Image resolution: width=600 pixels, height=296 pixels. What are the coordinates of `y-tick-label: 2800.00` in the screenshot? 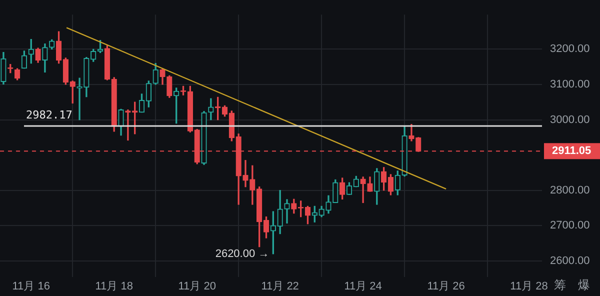 It's located at (570, 190).